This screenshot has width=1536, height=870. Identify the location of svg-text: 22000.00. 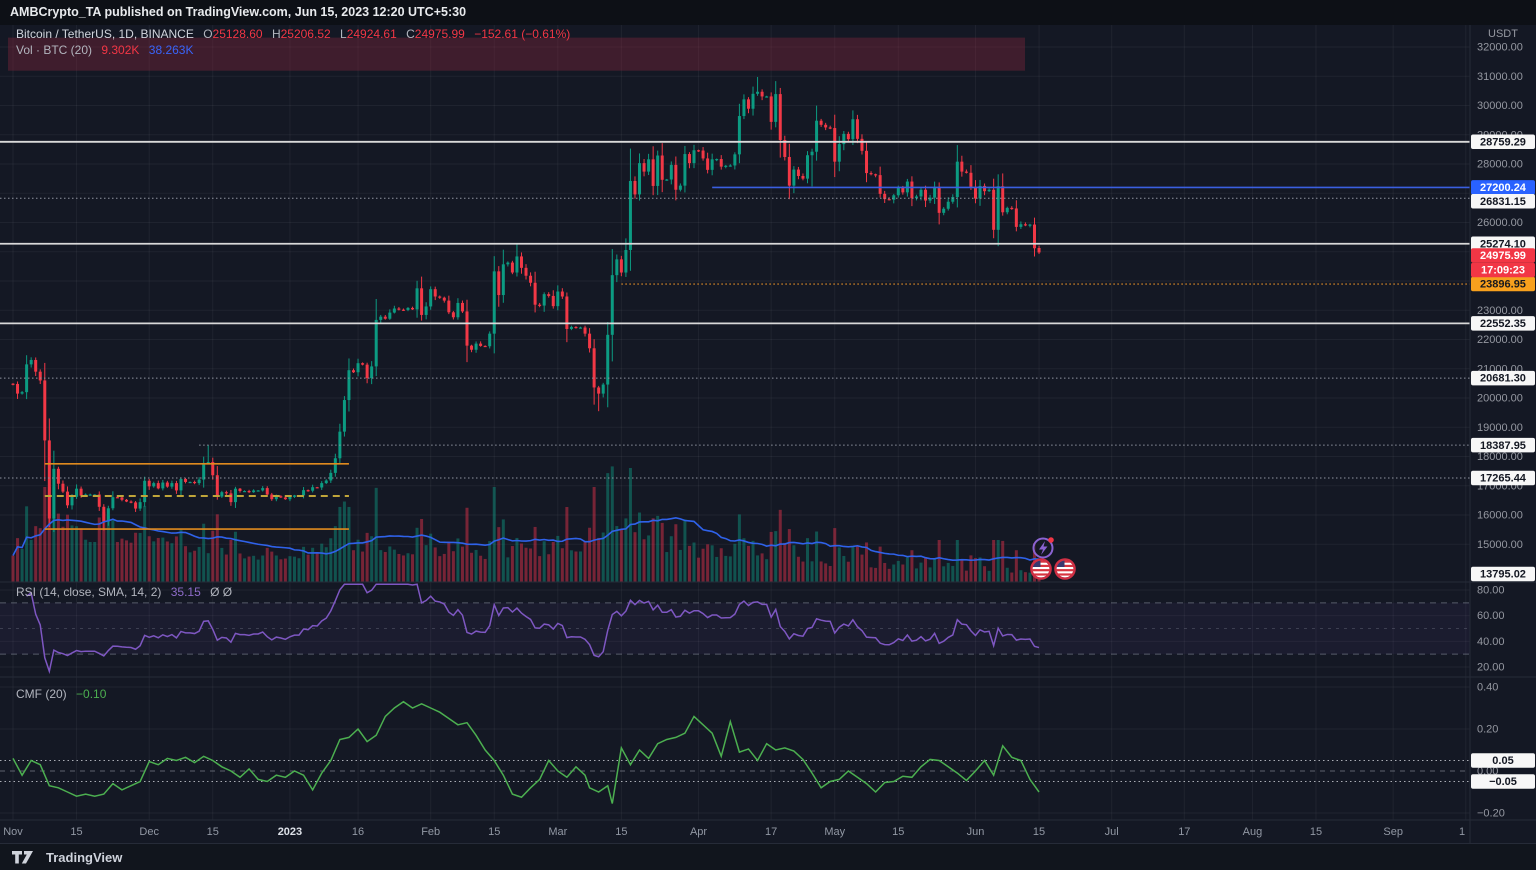
(1500, 340).